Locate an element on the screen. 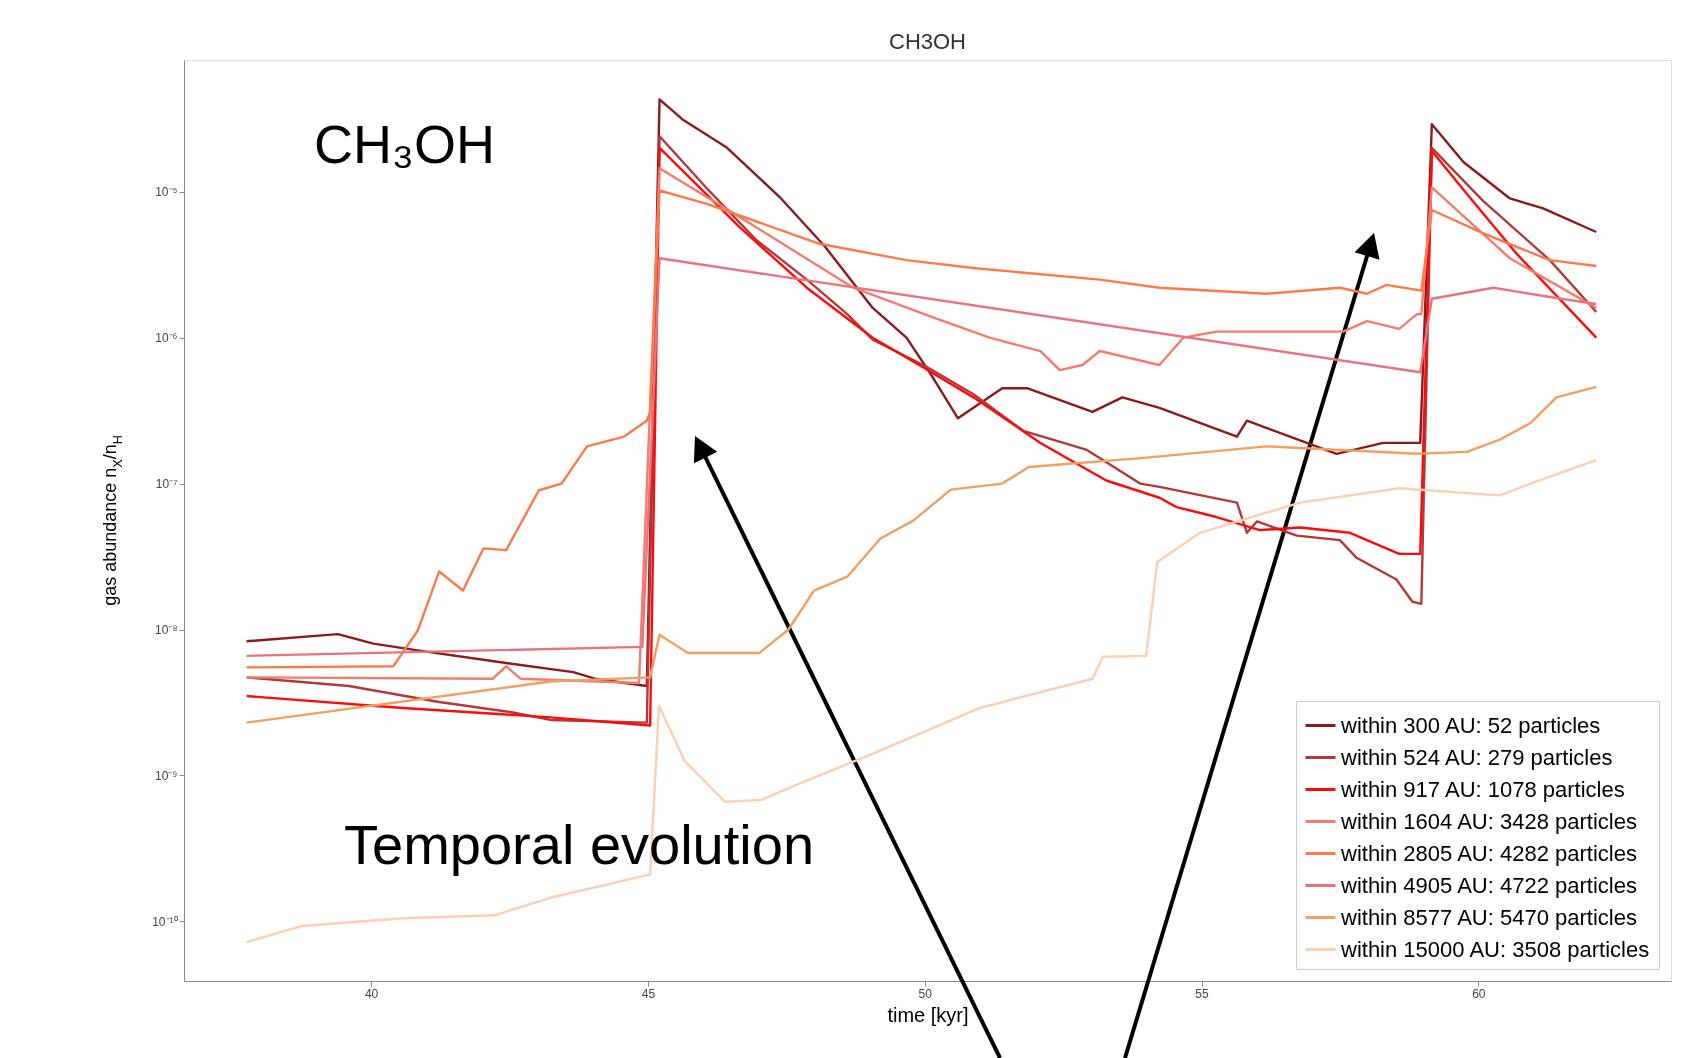  y-tick-label: 10⁻⁶ is located at coordinates (166, 338).